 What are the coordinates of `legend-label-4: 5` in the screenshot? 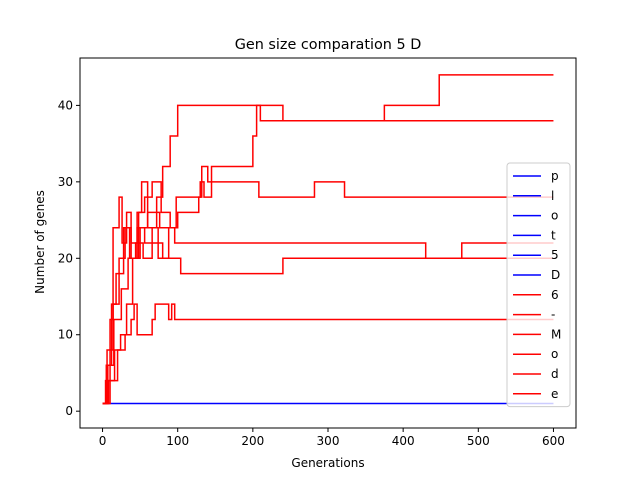 It's located at (555, 255).